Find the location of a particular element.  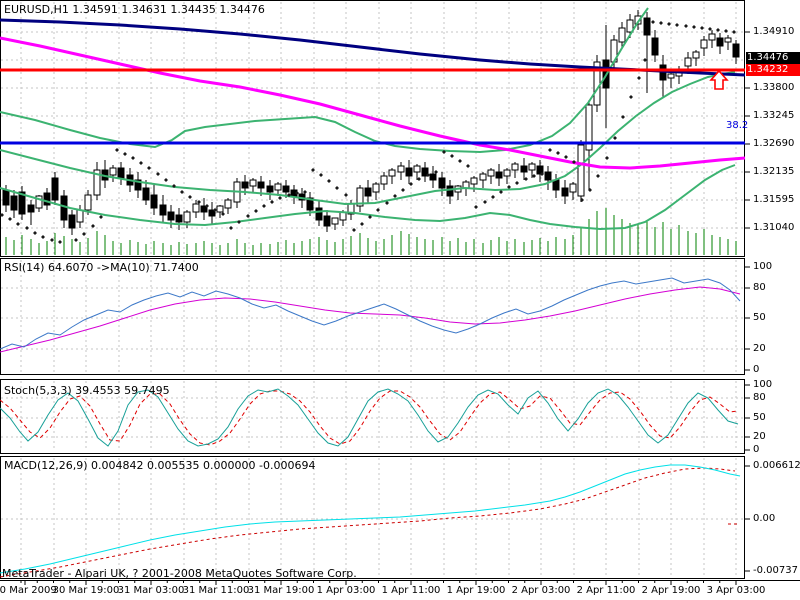

time-label: 2 Apr 11:00 is located at coordinates (606, 590).